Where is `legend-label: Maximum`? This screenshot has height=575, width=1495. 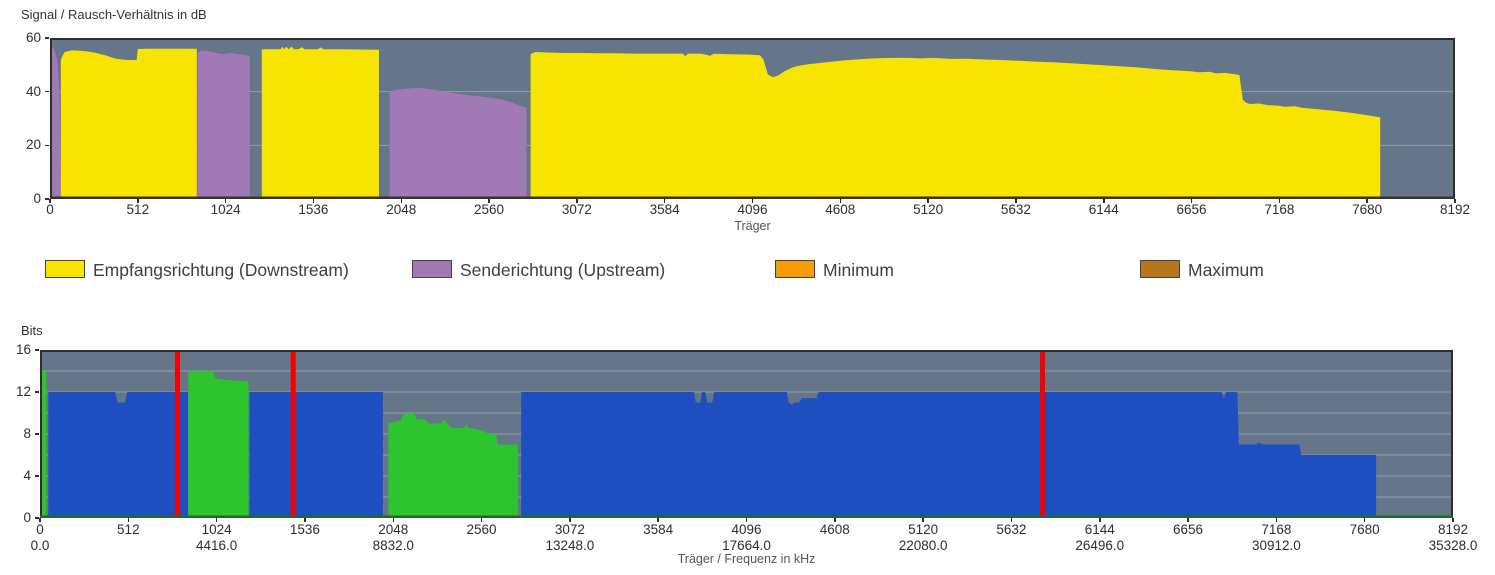 legend-label: Maximum is located at coordinates (1226, 270).